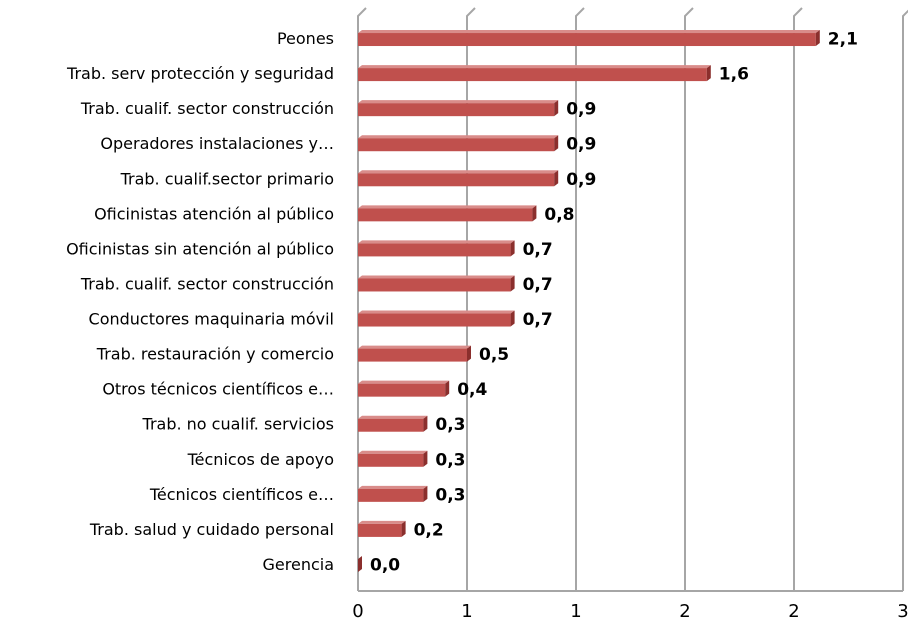  I want to click on y-tick-label: Técnicos de apoyo, so click(260, 459).